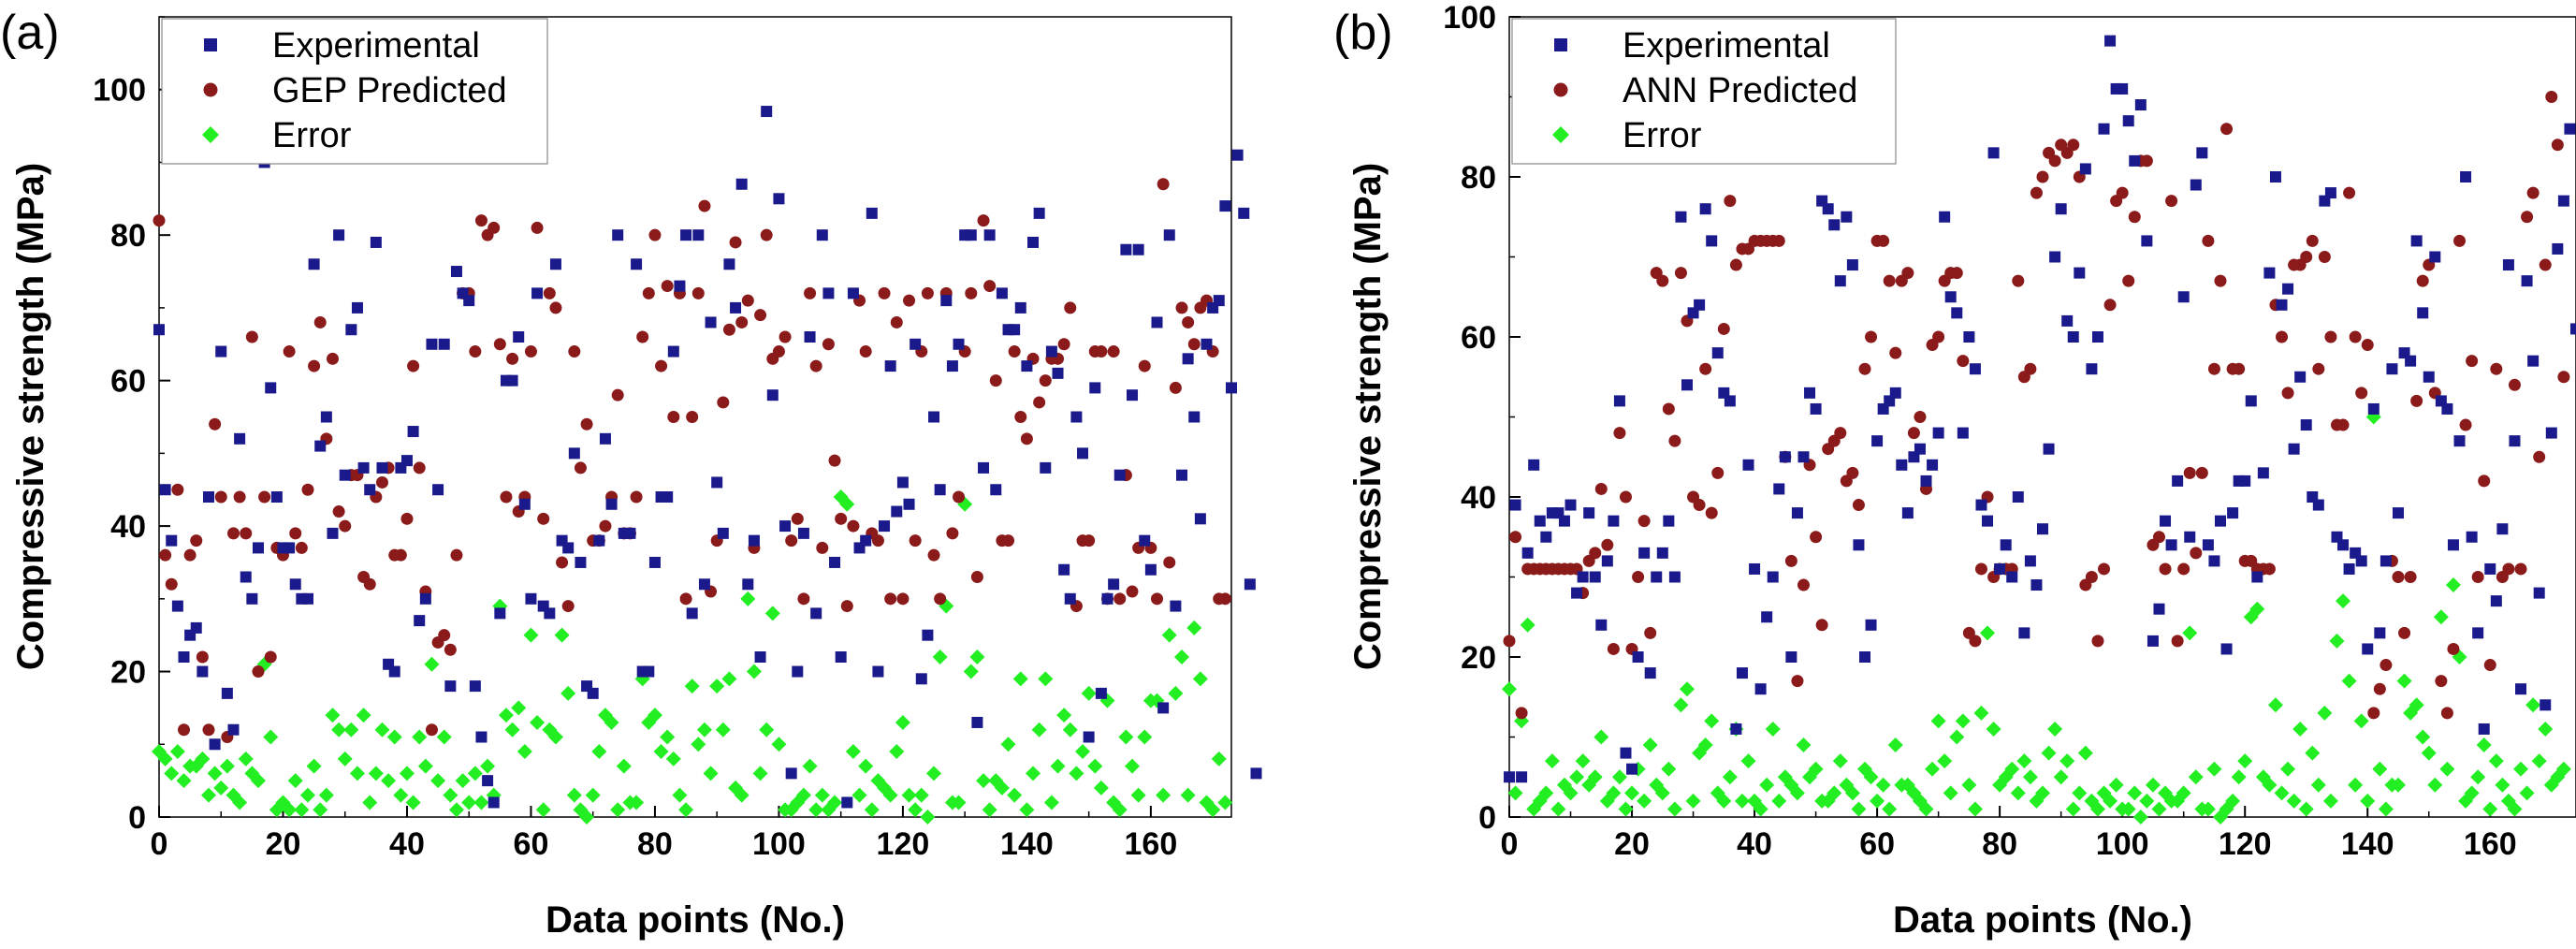  I want to click on legend-label: Experimental, so click(376, 46).